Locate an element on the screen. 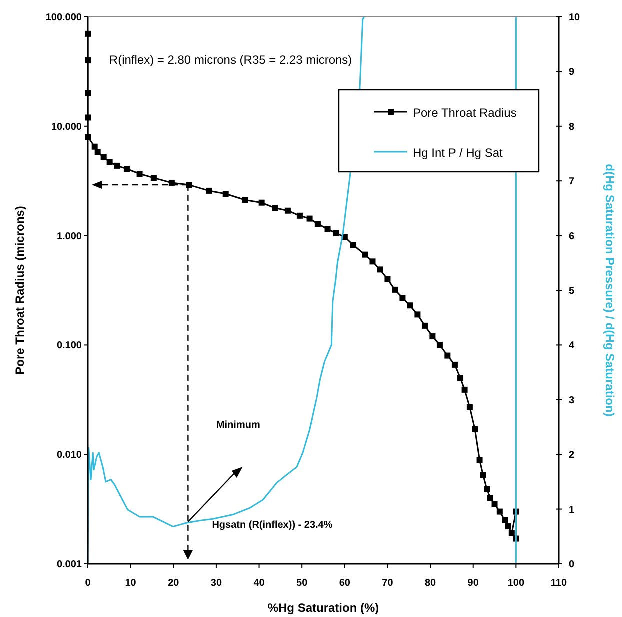  y-tick-label: 1.000 is located at coordinates (69, 236).